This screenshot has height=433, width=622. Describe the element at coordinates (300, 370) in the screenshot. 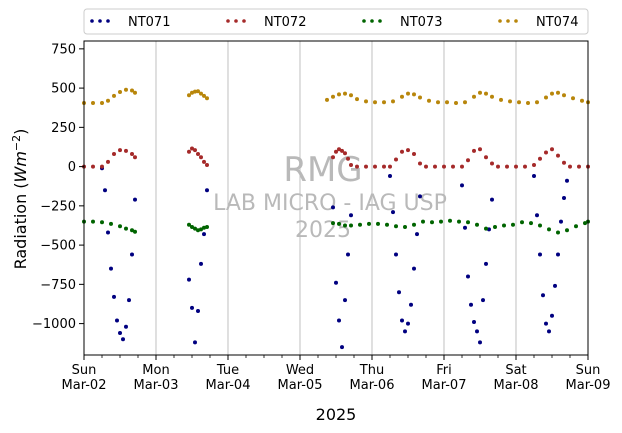

I see `x-tick-day: Wed` at that location.